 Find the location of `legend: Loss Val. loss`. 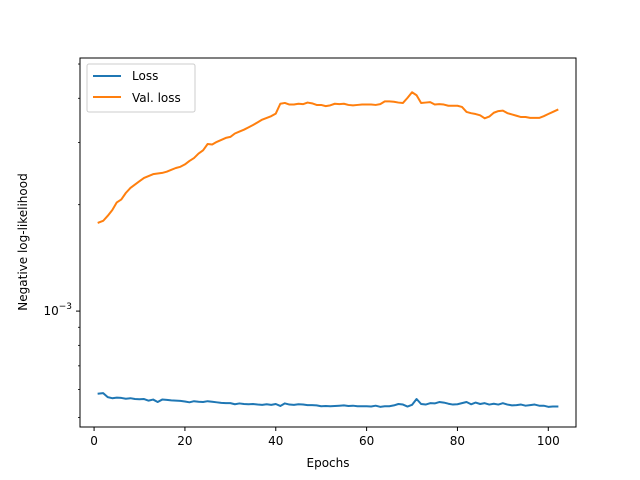

legend: Loss Val. loss is located at coordinates (141, 88).